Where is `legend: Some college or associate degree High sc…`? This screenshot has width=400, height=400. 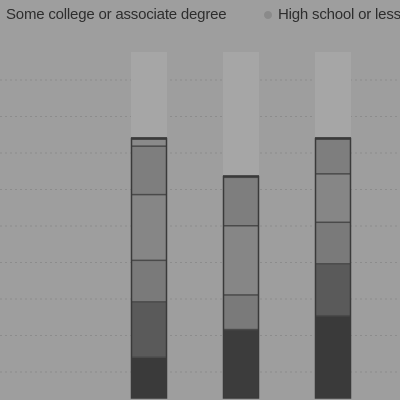 legend: Some college or associate degree High sc… is located at coordinates (200, 18).